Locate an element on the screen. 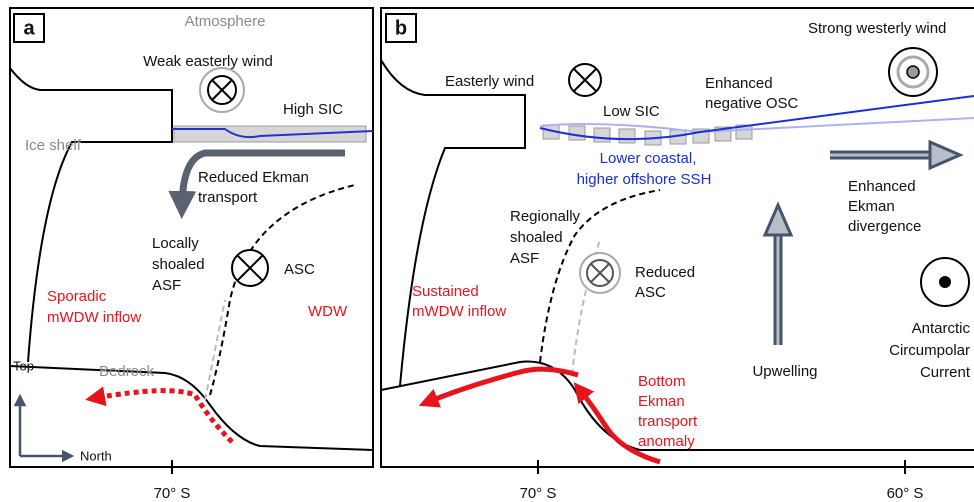 This screenshot has height=502, width=974. ekman-arrow is located at coordinates (256, 184).